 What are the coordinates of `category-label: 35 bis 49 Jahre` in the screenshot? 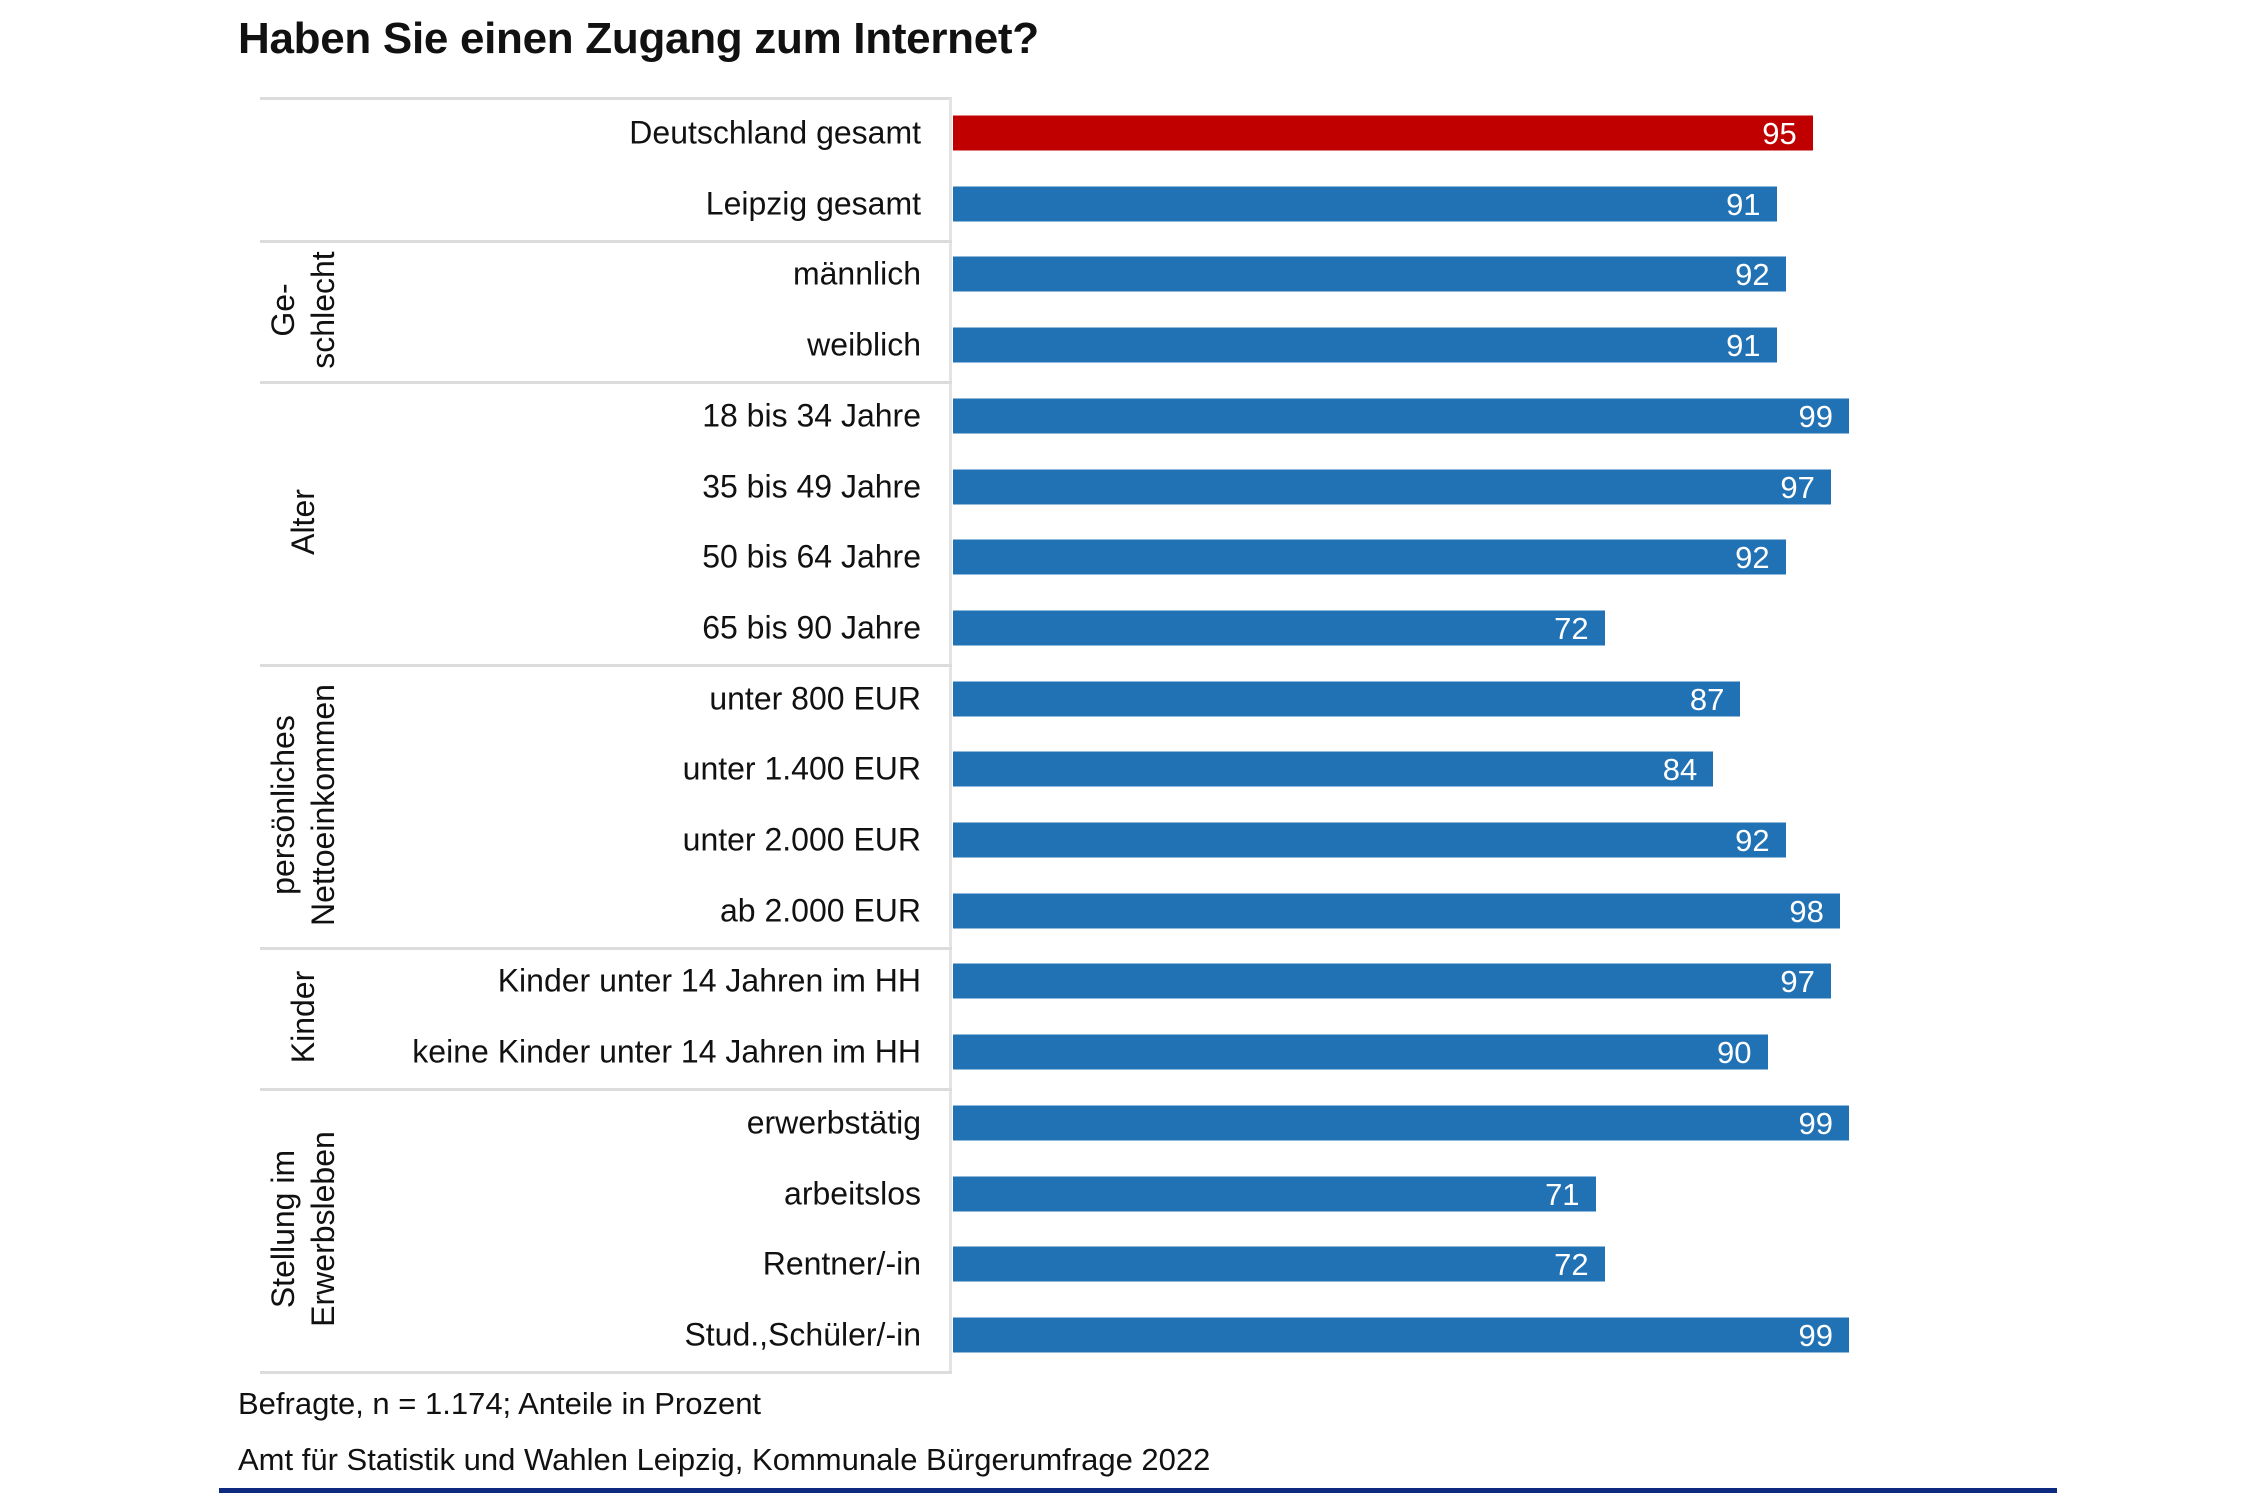 It's located at (811, 486).